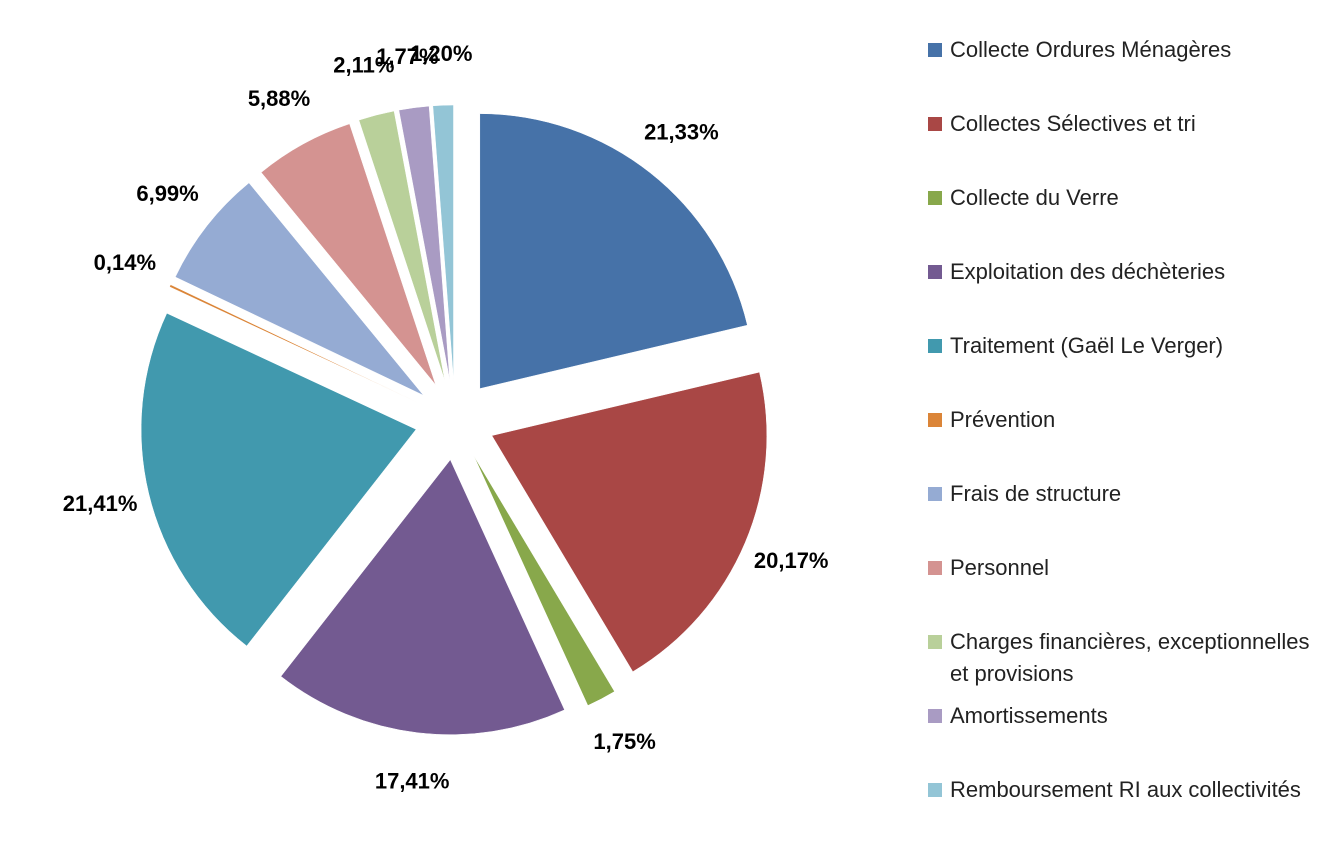 This screenshot has width=1322, height=841. I want to click on legend-label: Exploitation des déchèteries, so click(1088, 271).